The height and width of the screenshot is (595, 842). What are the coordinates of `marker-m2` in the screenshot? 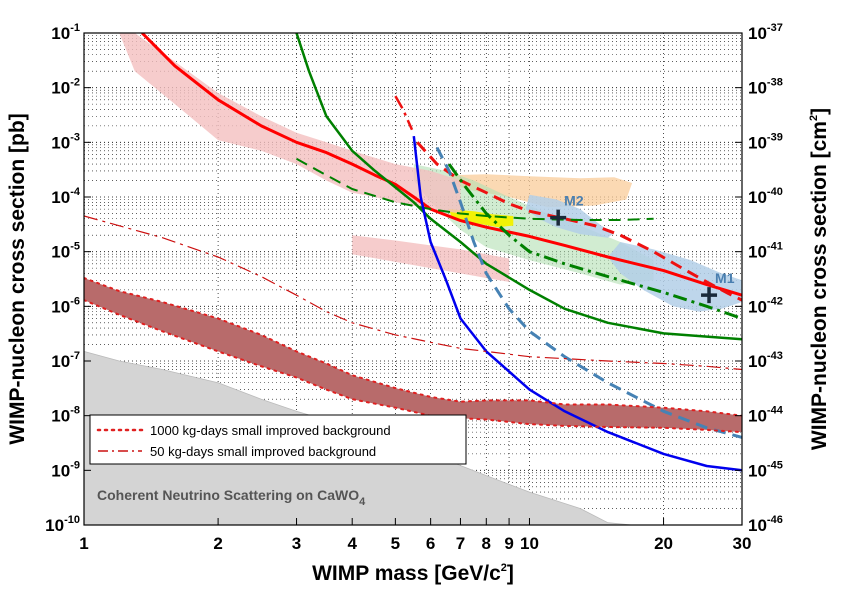 It's located at (558, 217).